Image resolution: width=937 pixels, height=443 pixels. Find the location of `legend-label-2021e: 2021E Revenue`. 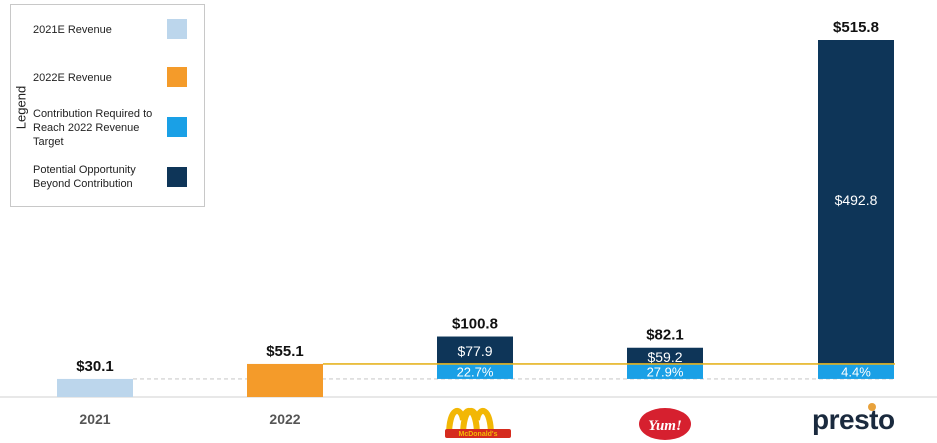

legend-label-2021e: 2021E Revenue is located at coordinates (72, 30).